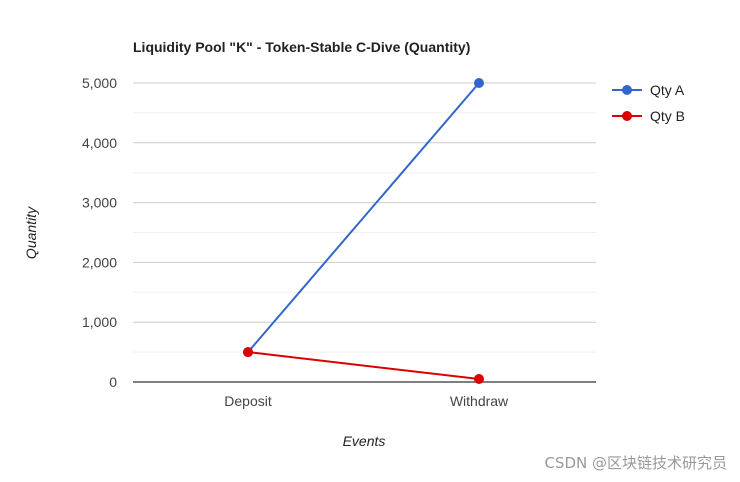 The image size is (740, 482). I want to click on x-tick-label: Deposit, so click(248, 401).